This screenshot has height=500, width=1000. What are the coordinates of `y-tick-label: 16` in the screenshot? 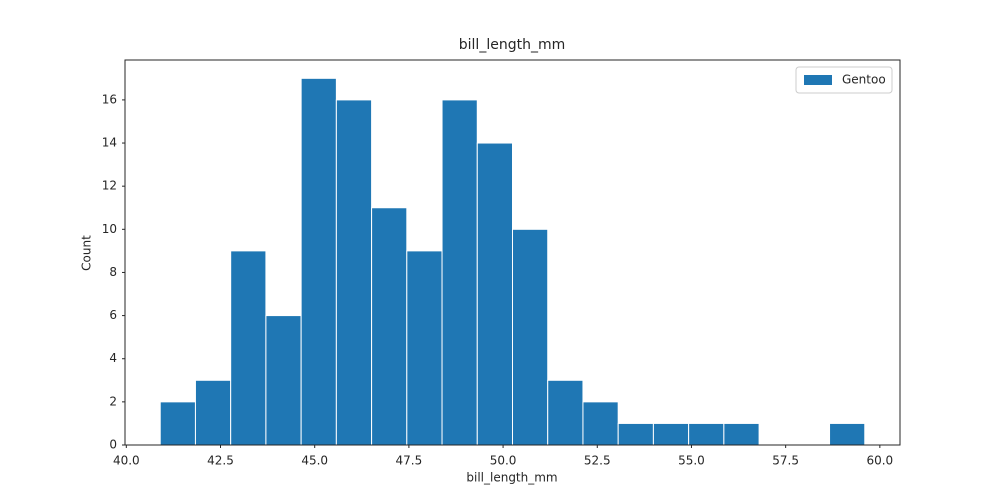 It's located at (109, 99).